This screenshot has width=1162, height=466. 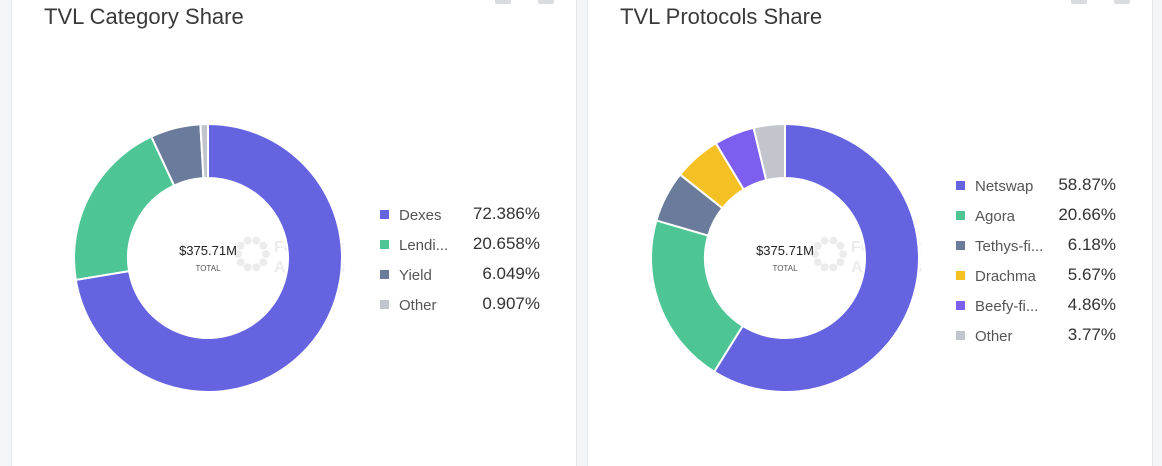 I want to click on legend-item-other: Other 0.907%, so click(x=460, y=304).